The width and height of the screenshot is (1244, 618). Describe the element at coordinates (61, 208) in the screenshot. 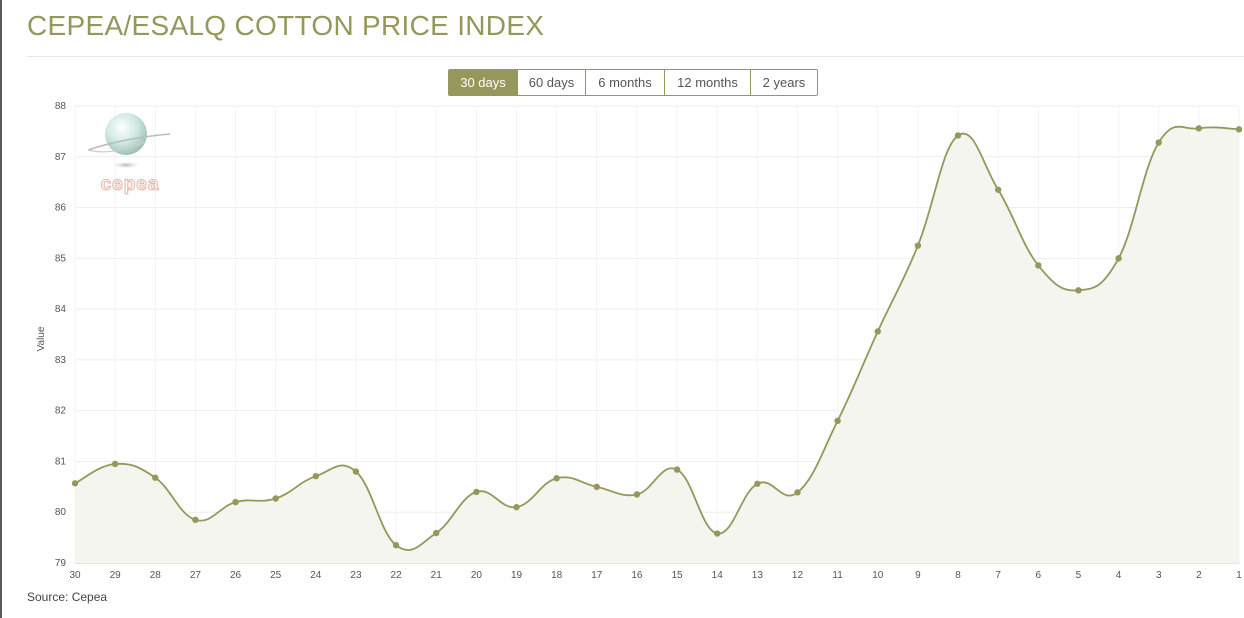

I see `y-tick-label: 86` at that location.